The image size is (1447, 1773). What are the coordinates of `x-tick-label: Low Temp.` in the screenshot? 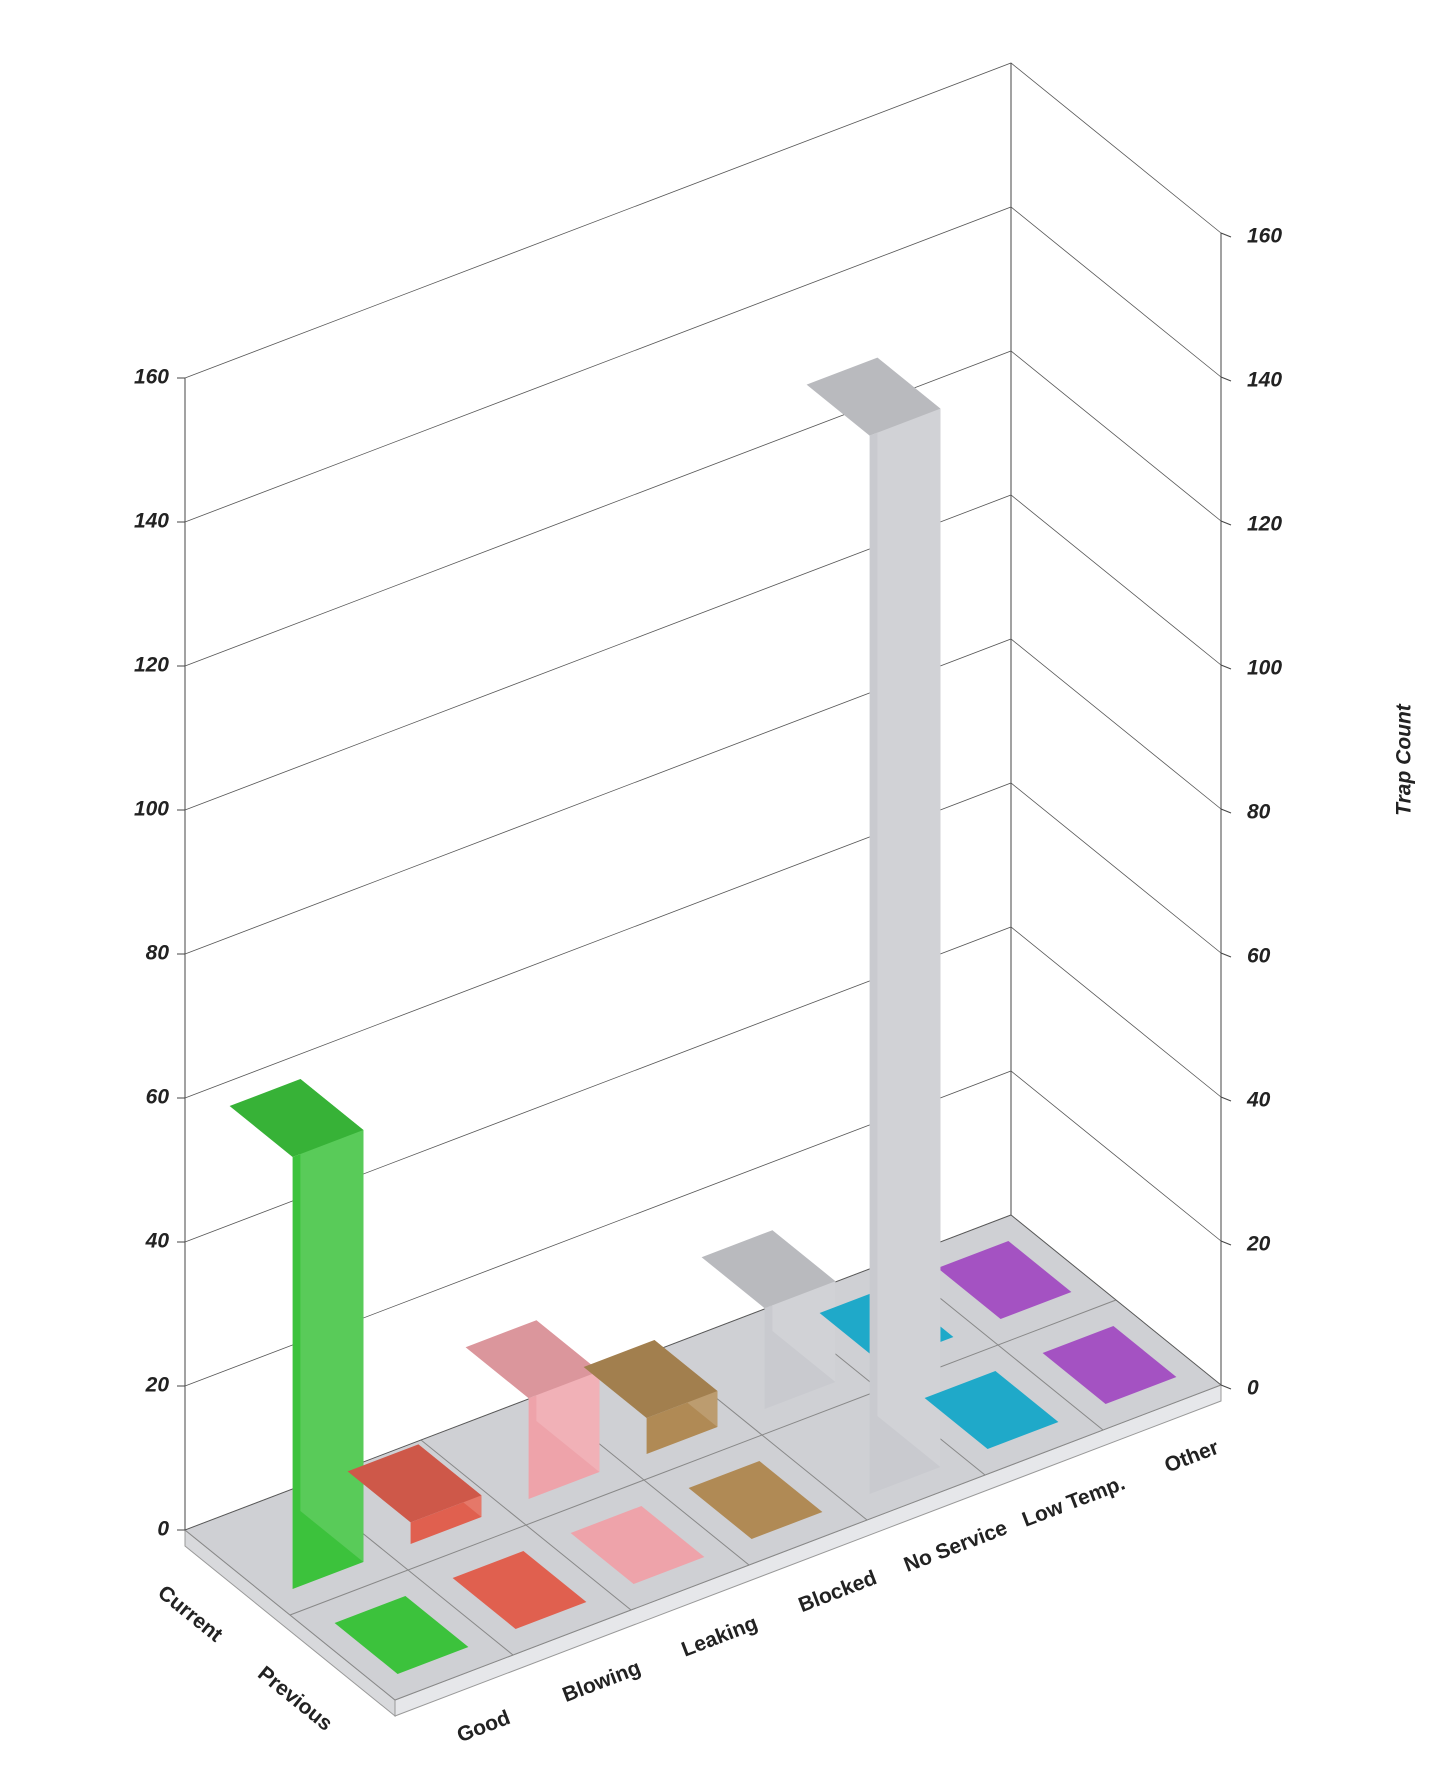 It's located at (1073, 1502).